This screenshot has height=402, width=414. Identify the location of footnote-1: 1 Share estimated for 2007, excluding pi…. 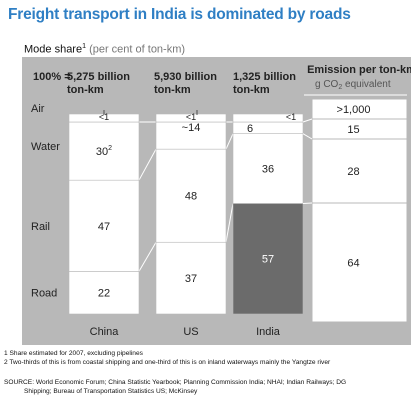
(73, 353).